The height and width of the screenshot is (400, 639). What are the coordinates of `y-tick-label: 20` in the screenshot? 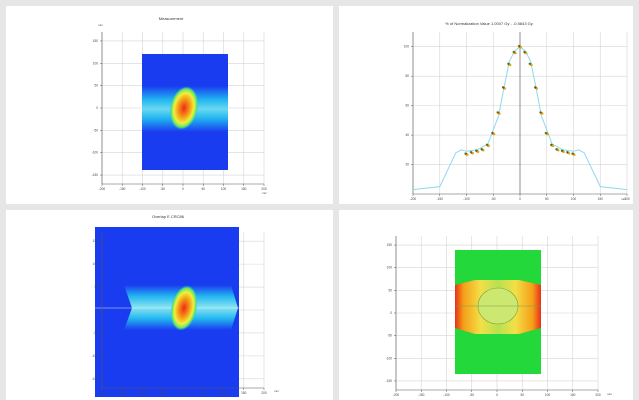 It's located at (407, 165).